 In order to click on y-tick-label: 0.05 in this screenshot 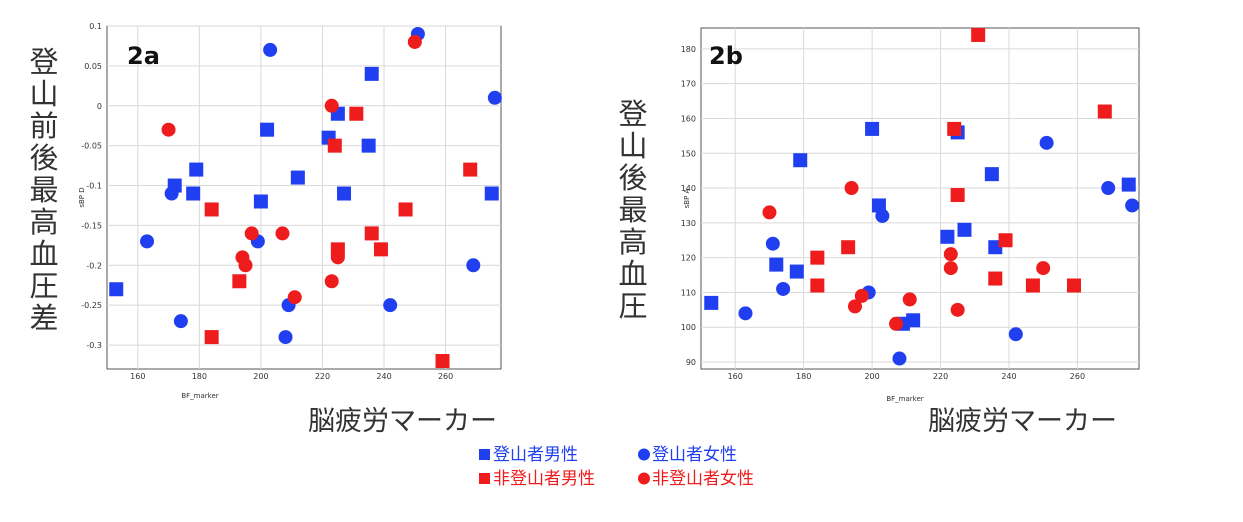, I will do `click(93, 66)`.